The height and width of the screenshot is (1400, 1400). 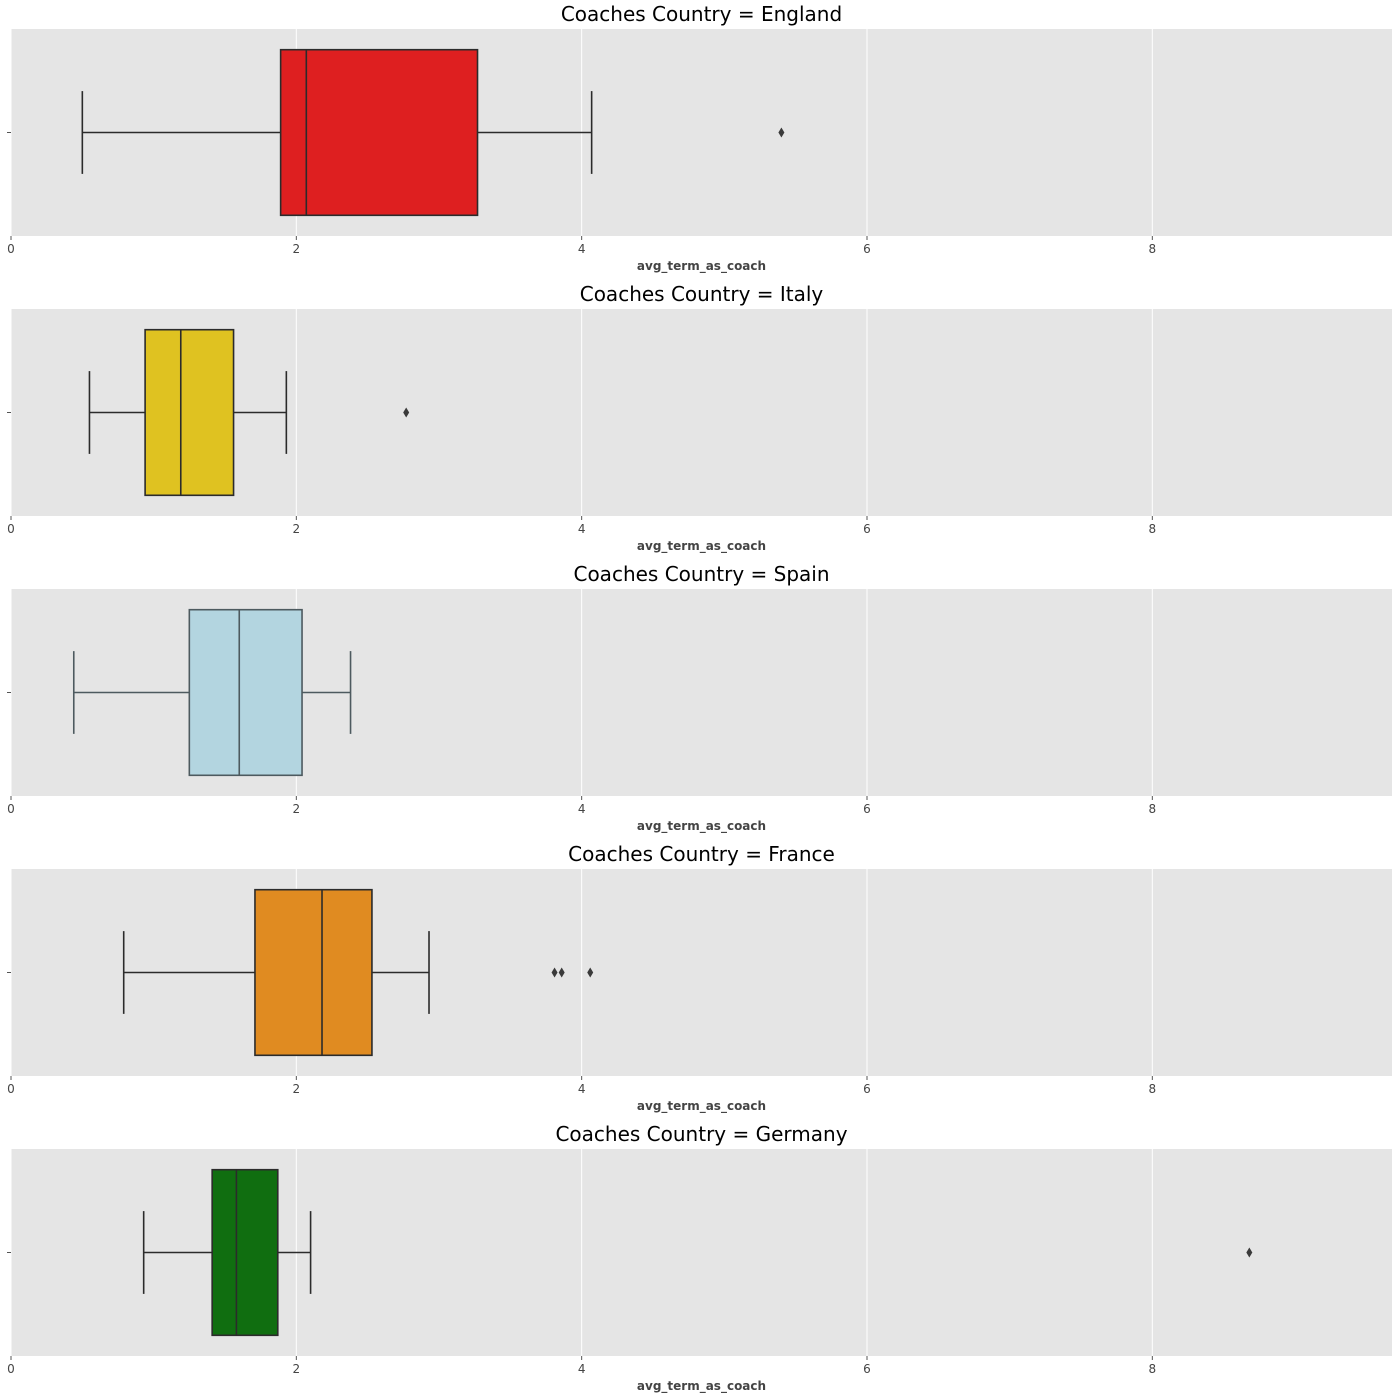 What do you see at coordinates (701, 14) in the screenshot?
I see `panel-title: Coaches Country = England` at bounding box center [701, 14].